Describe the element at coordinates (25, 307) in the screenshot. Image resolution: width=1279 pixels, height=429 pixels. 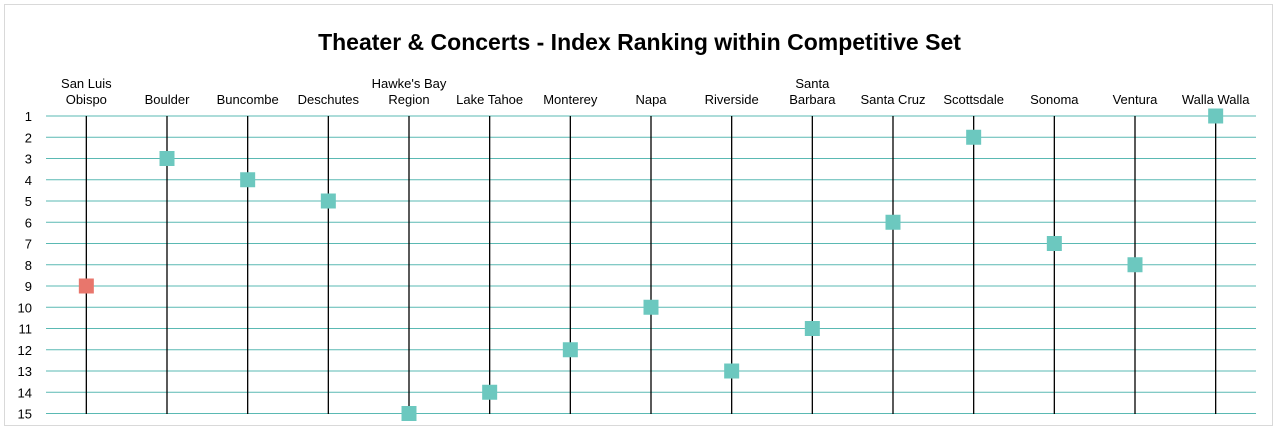
I see `y-tick-label: 10` at that location.